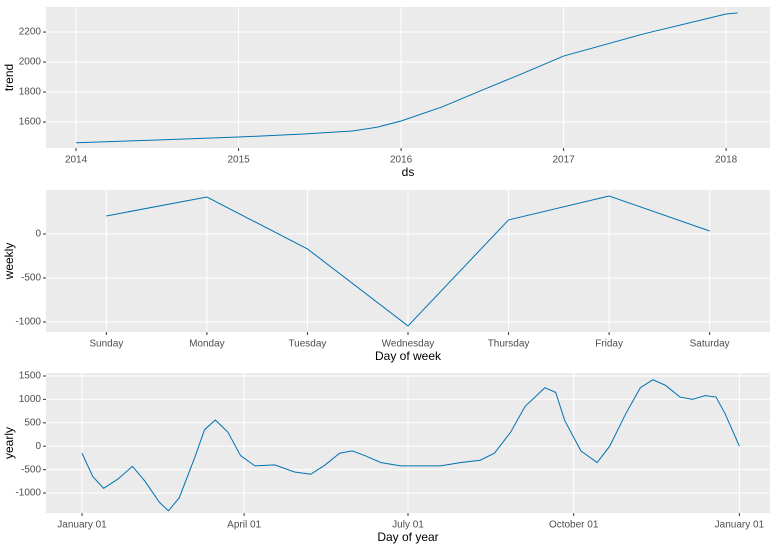  What do you see at coordinates (30, 376) in the screenshot?
I see `y-tick-label: 1500` at bounding box center [30, 376].